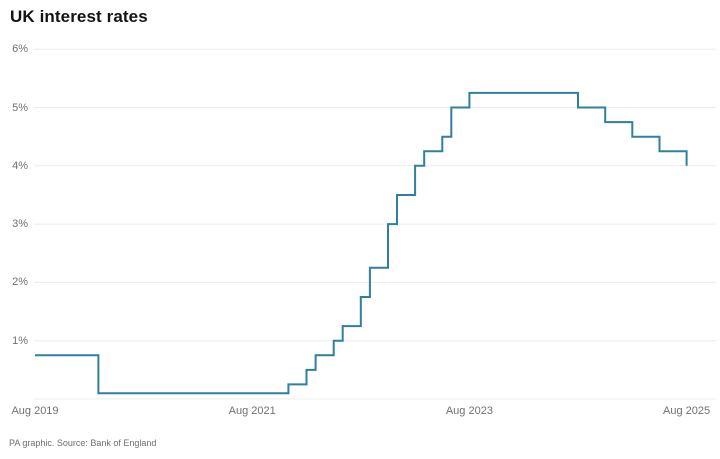 This screenshot has width=720, height=459. Describe the element at coordinates (79, 16) in the screenshot. I see `chart-title: UK interest rates` at that location.